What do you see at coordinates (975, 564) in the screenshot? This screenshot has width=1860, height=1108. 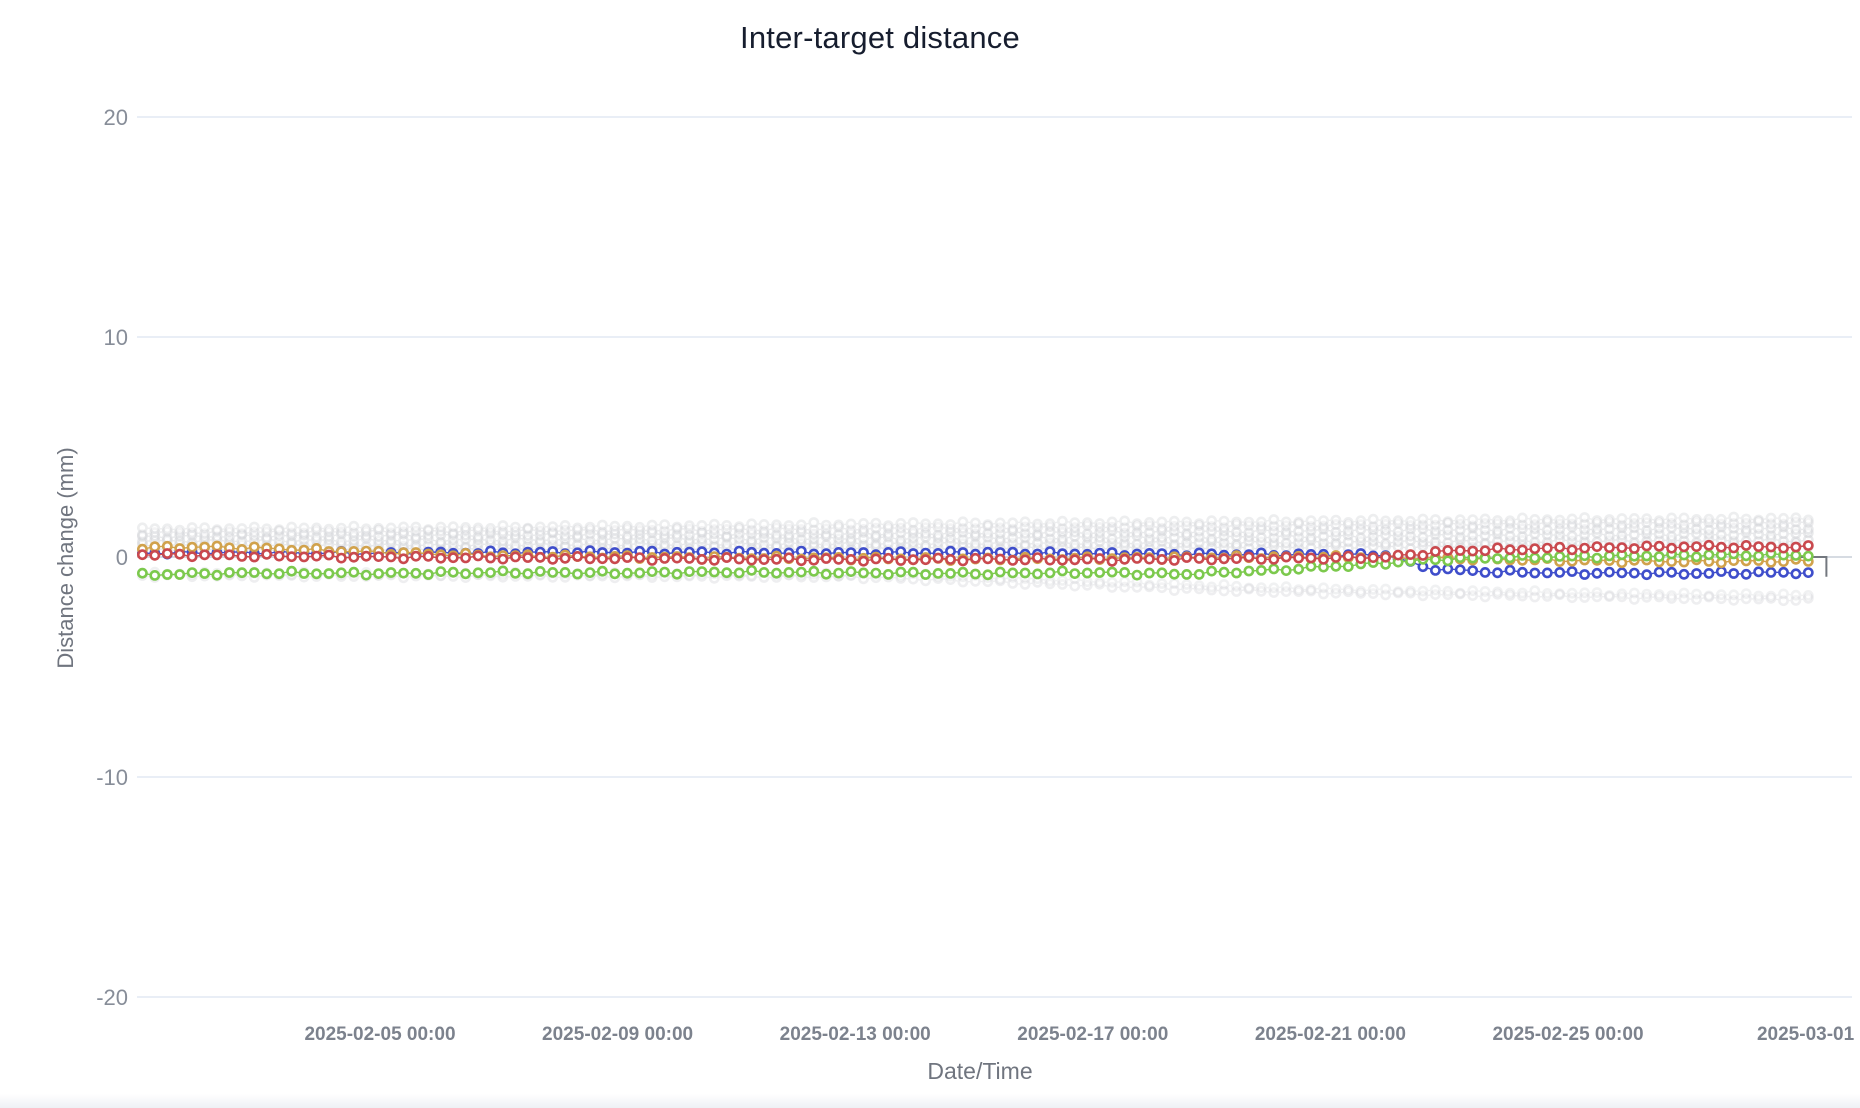 I see `series-green-pair` at bounding box center [975, 564].